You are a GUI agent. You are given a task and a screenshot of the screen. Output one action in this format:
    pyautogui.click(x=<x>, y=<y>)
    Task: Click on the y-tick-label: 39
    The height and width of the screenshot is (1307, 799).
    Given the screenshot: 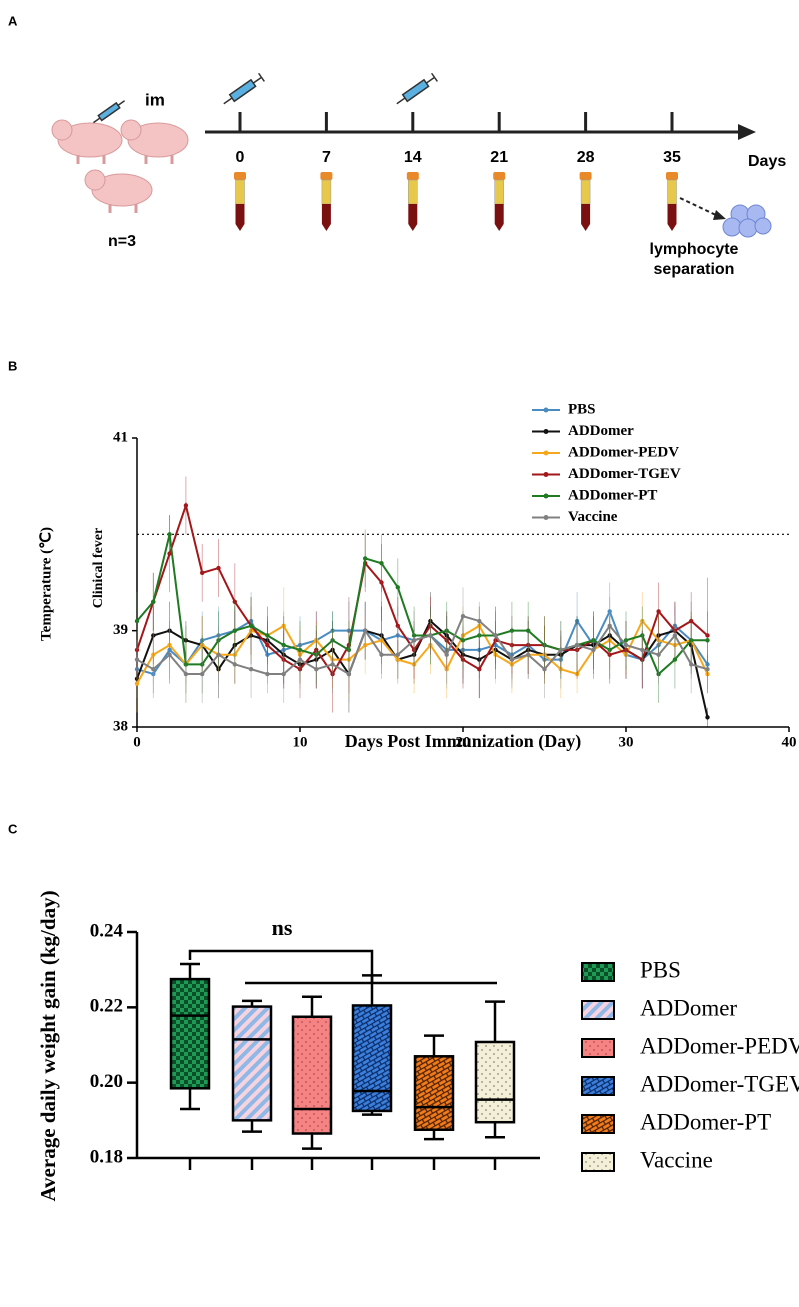 What is the action you would take?
    pyautogui.click(x=120, y=630)
    